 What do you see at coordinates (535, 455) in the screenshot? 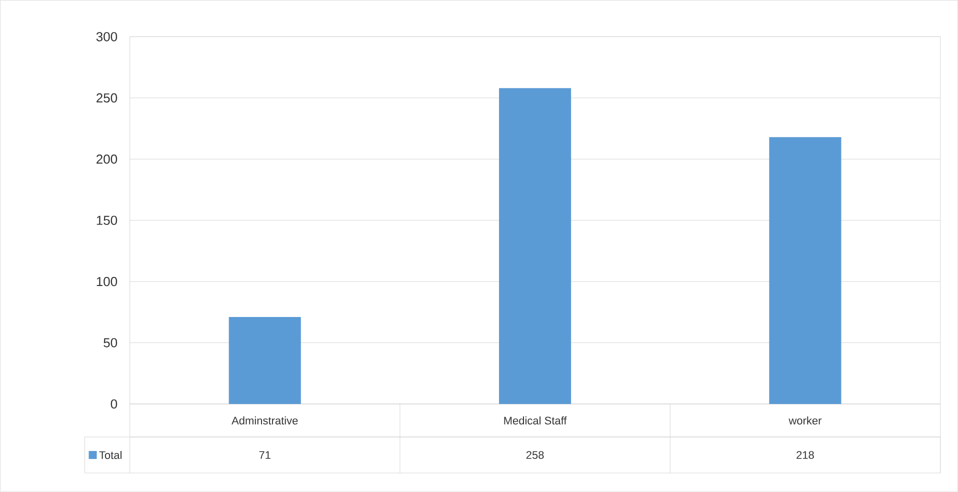
I see `data-label: 258` at bounding box center [535, 455].